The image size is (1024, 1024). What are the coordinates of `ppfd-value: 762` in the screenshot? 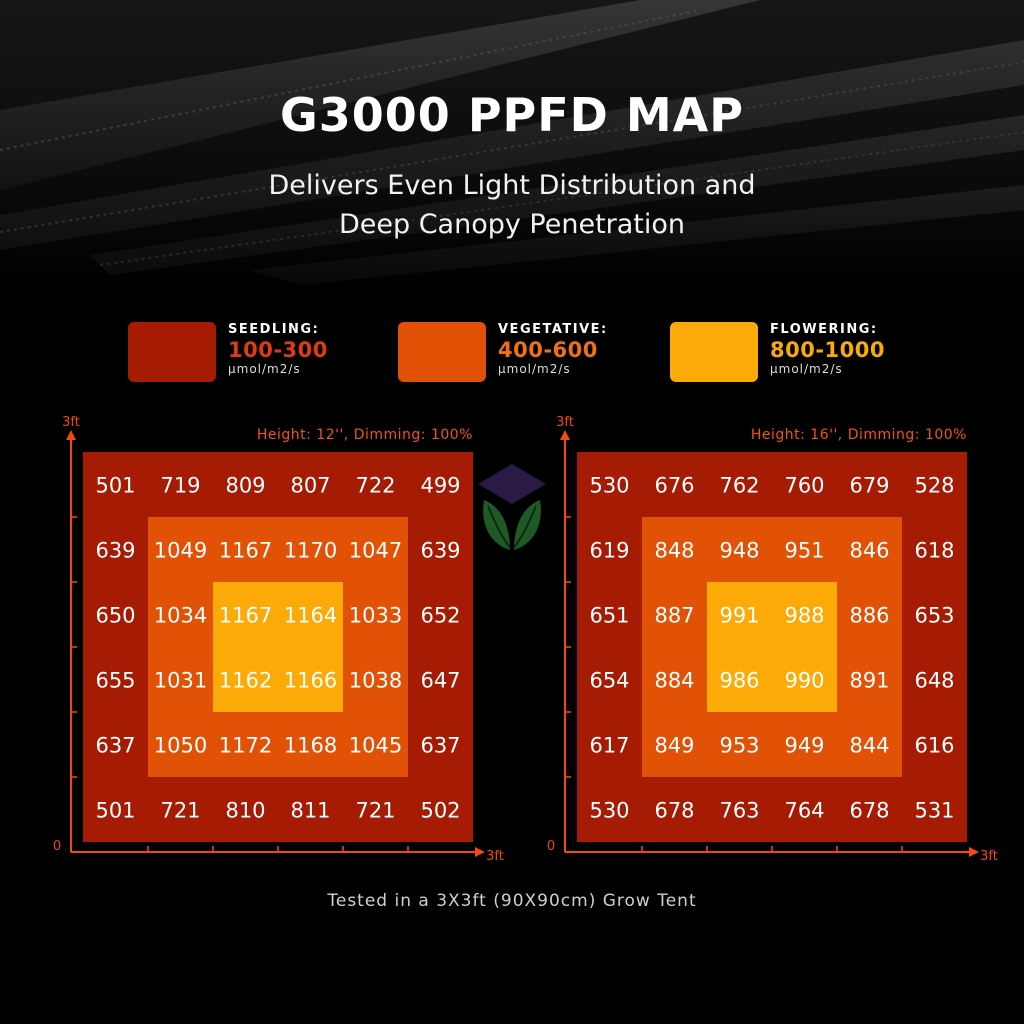 It's located at (739, 486).